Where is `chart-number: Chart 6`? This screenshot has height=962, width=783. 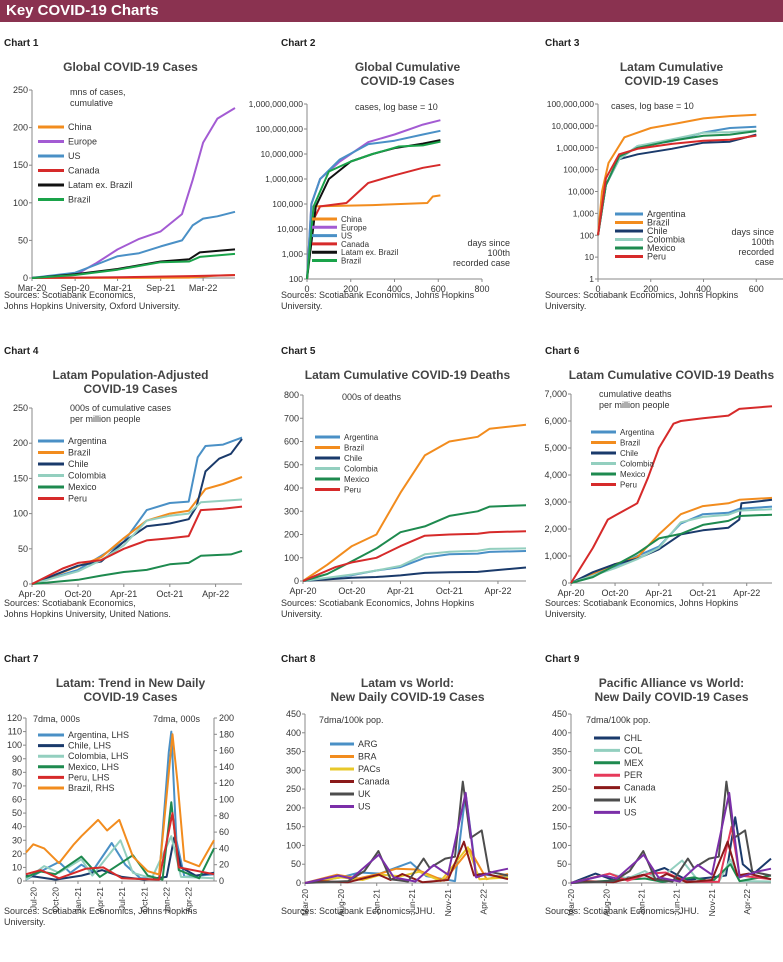 chart-number: Chart 6 is located at coordinates (562, 351).